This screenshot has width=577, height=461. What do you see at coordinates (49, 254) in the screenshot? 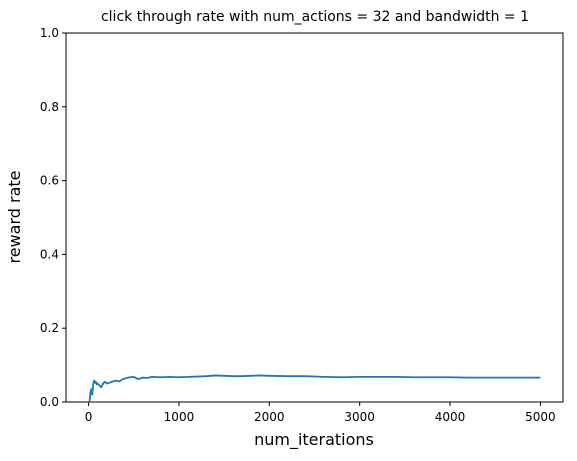
I see `y-tick-label: 0.4` at bounding box center [49, 254].